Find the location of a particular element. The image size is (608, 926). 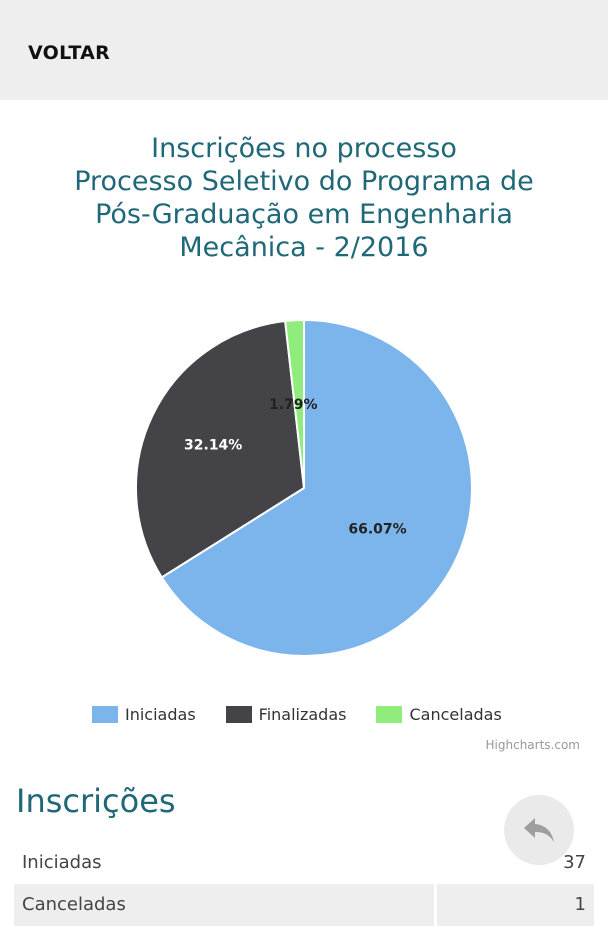

chart-title-line: Processo Seletivo do Programa de is located at coordinates (304, 181).